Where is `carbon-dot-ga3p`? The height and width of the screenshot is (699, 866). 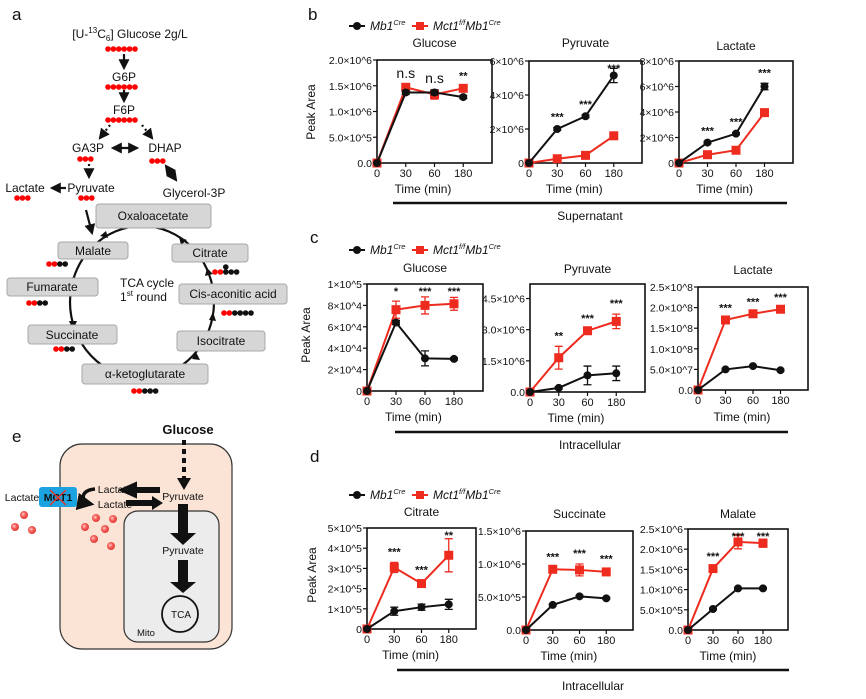
carbon-dot-ga3p is located at coordinates (85, 159).